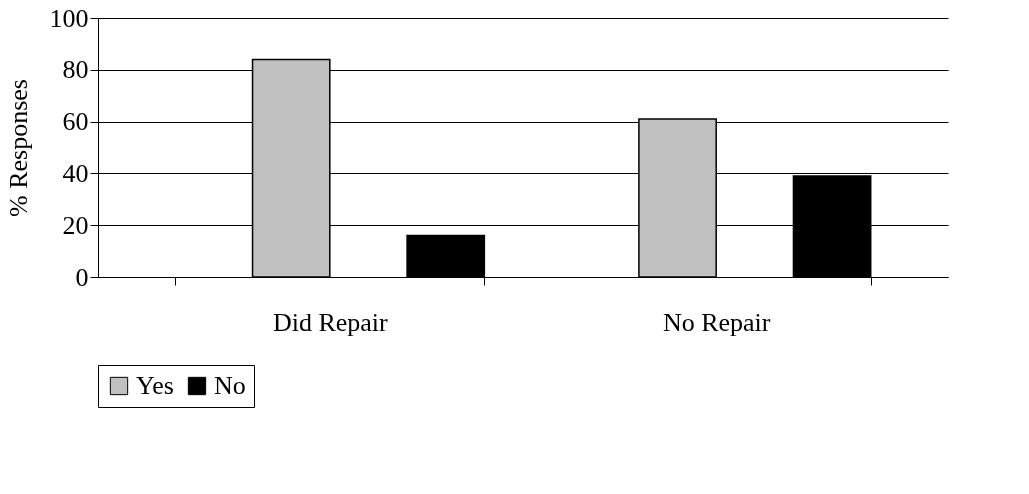 This screenshot has height=494, width=1029. I want to click on y-tick-label: 100, so click(69, 18).